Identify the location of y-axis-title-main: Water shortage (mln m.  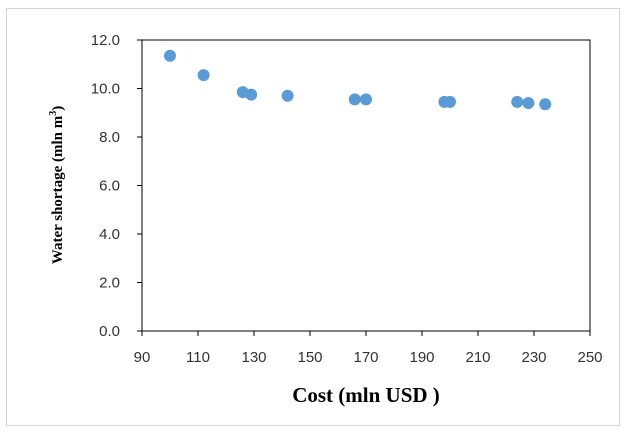
(58, 189).